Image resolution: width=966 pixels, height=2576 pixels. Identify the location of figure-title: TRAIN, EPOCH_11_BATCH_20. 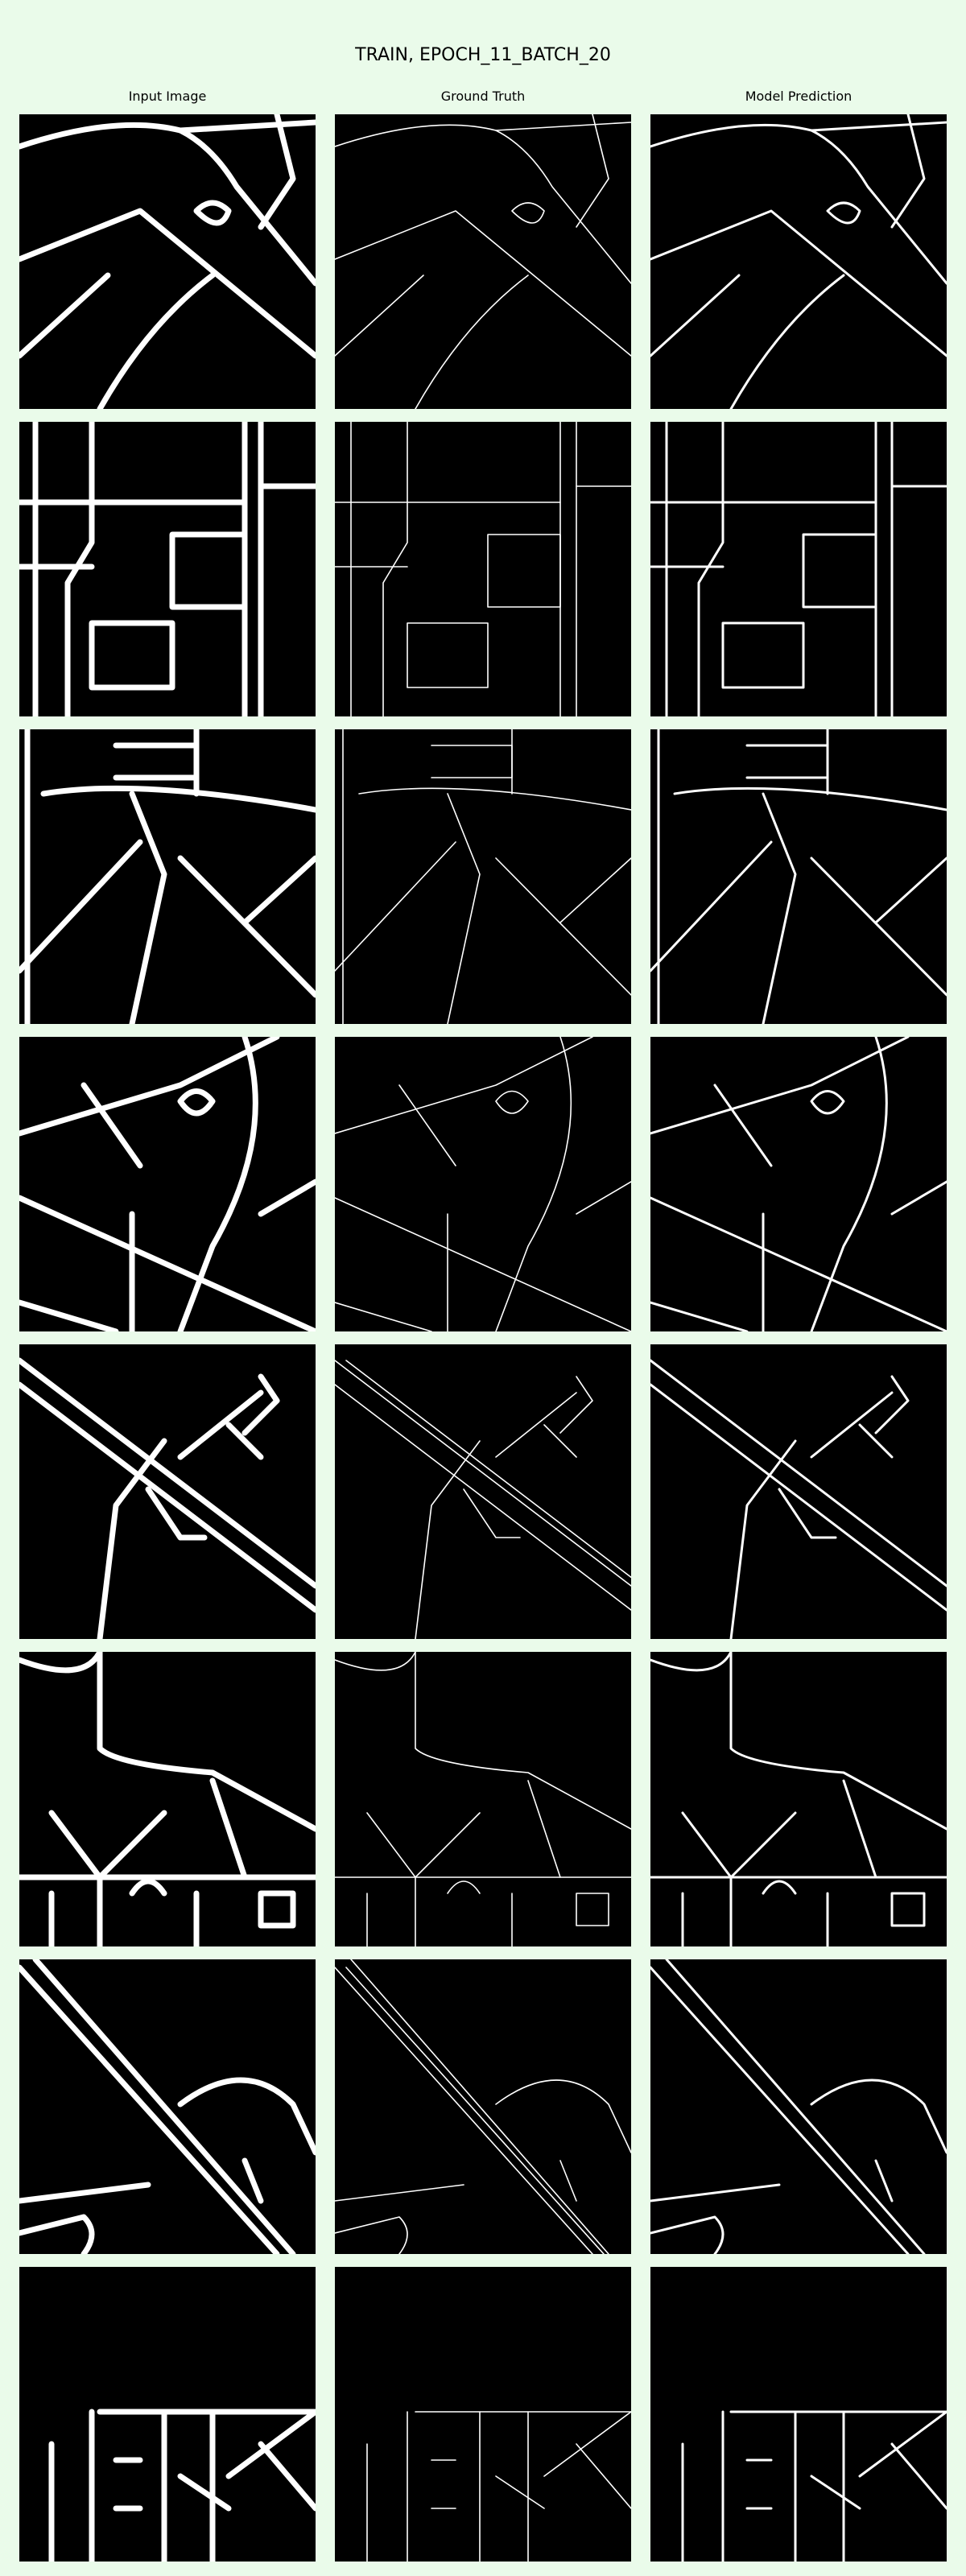
(483, 55).